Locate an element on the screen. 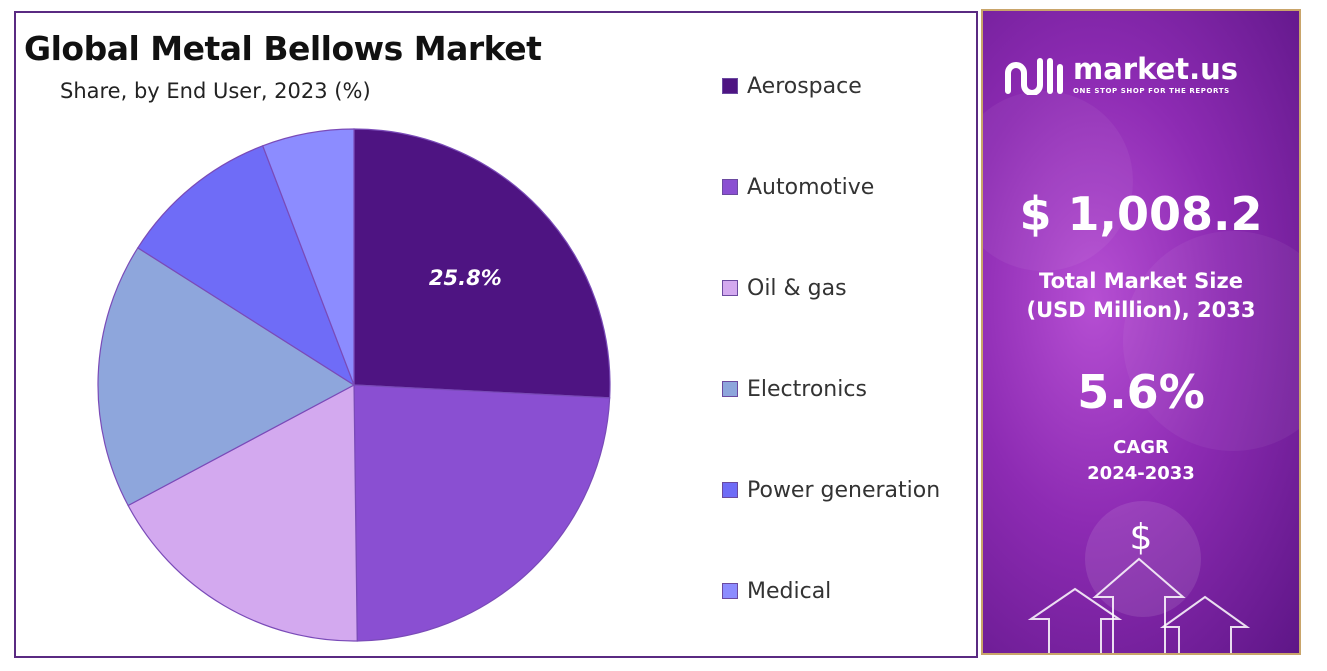  legend-item-medical: Medical is located at coordinates (776, 591).